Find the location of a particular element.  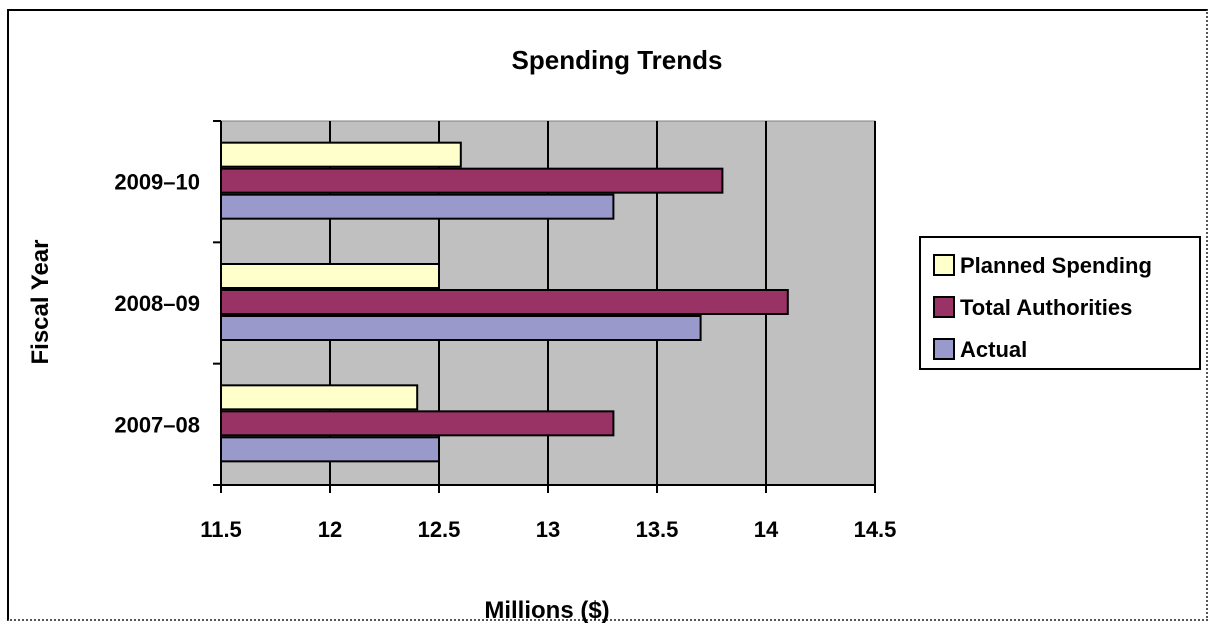

legend-box is located at coordinates (1060, 303).